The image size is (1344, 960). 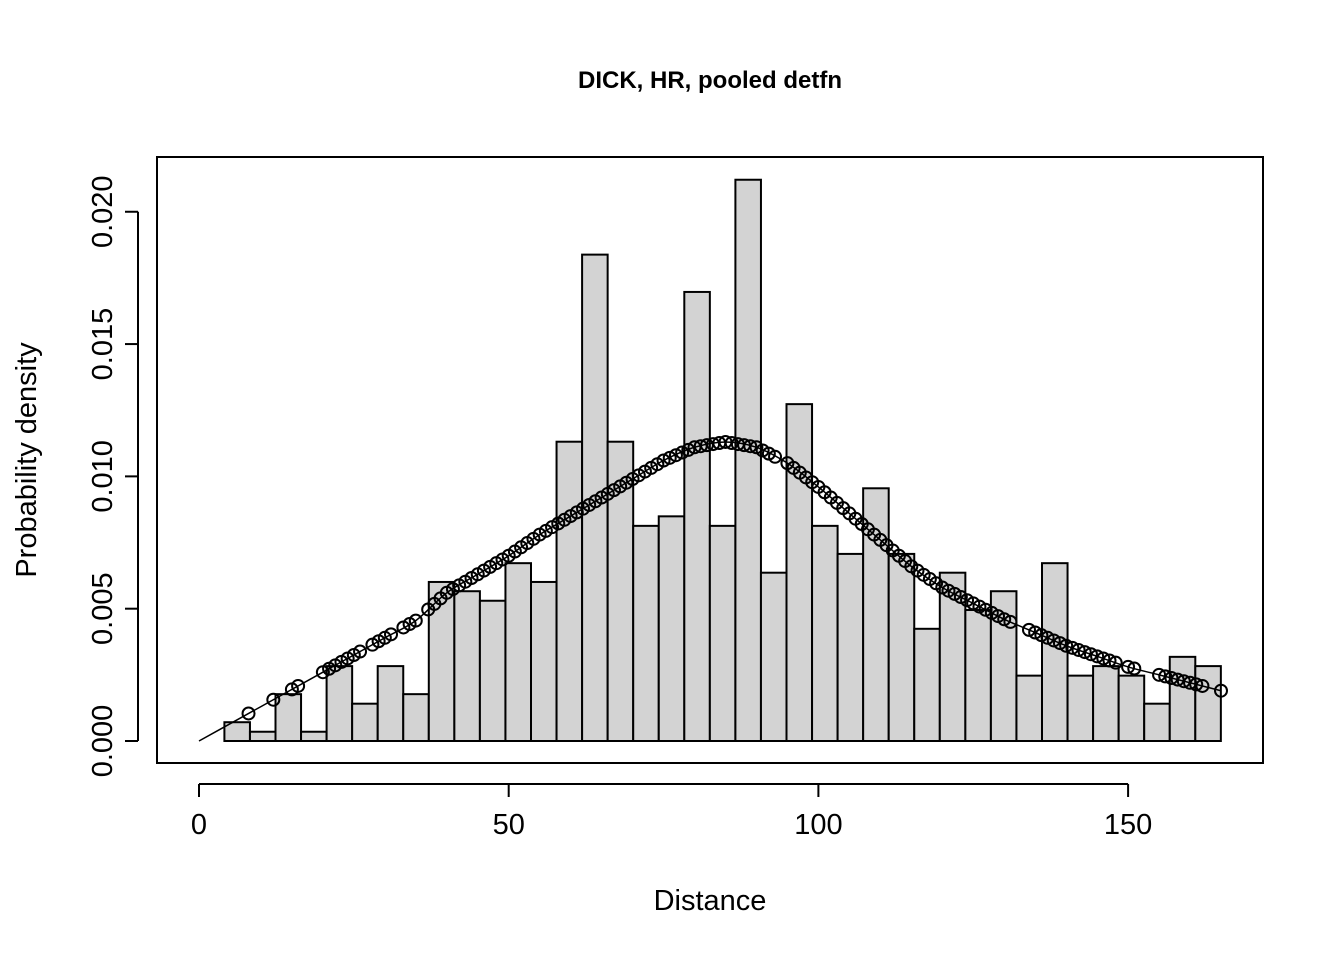 What do you see at coordinates (103, 344) in the screenshot?
I see `y-tick-label: 0.015` at bounding box center [103, 344].